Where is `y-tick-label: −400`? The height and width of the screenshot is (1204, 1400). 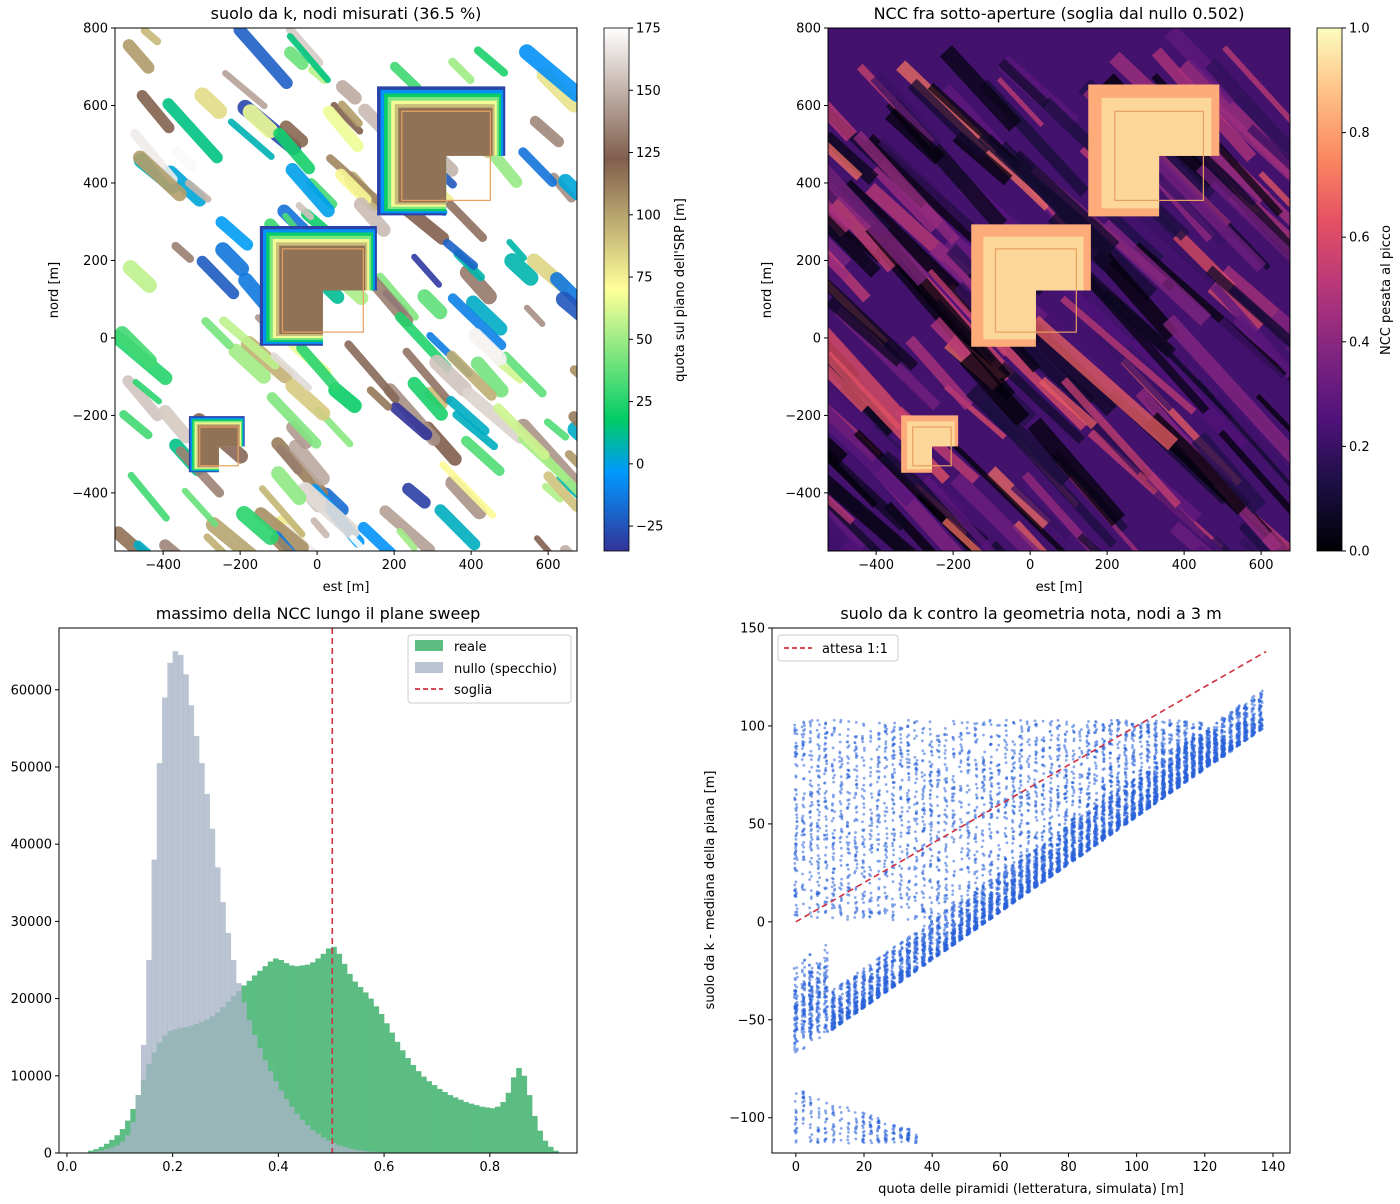
y-tick-label: −400 is located at coordinates (90, 493).